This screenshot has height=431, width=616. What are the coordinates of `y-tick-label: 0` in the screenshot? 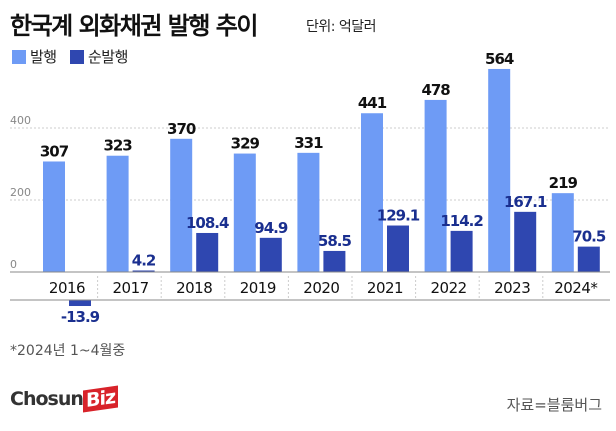 It's located at (13, 264).